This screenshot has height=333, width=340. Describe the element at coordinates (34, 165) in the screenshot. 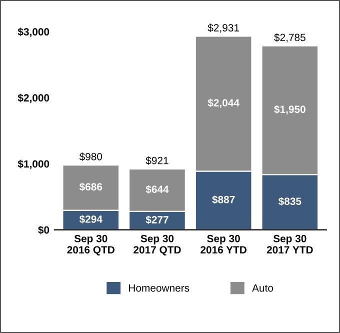

I see `y-tick-label: $1,000` at that location.